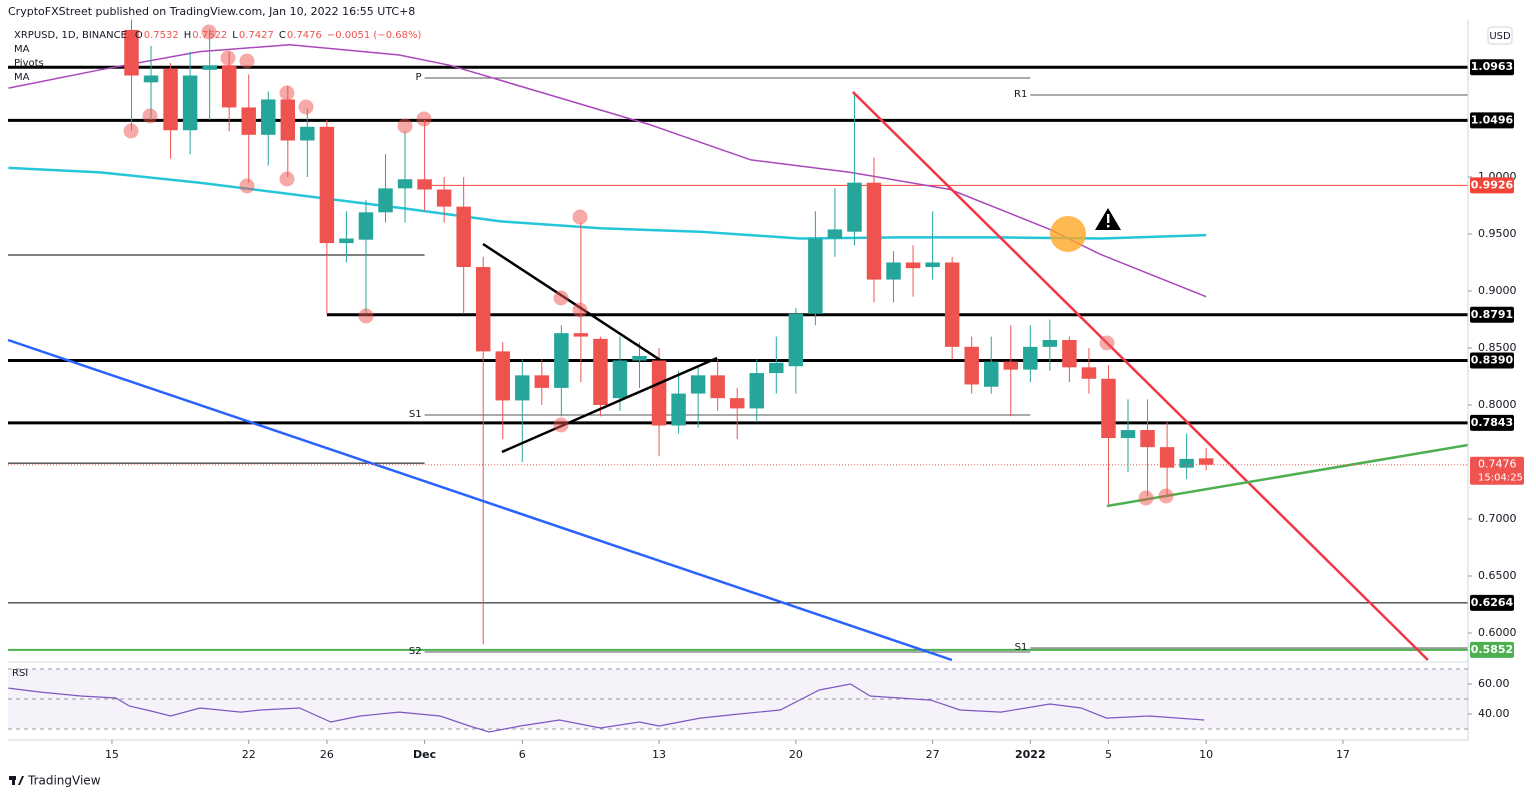 This screenshot has width=1536, height=796. I want to click on level-label: 0.9926, so click(1492, 184).